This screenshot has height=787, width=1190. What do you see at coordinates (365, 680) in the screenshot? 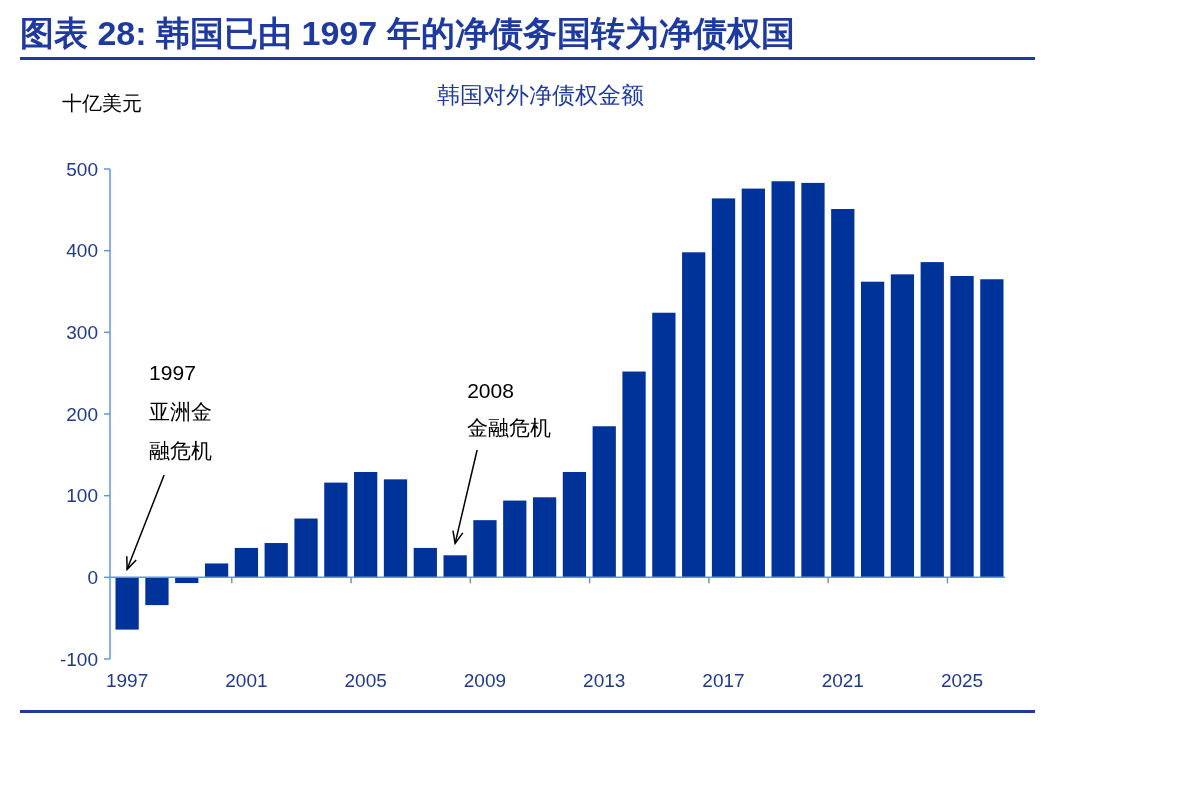
I see `x-tick-label: 2005` at bounding box center [365, 680].